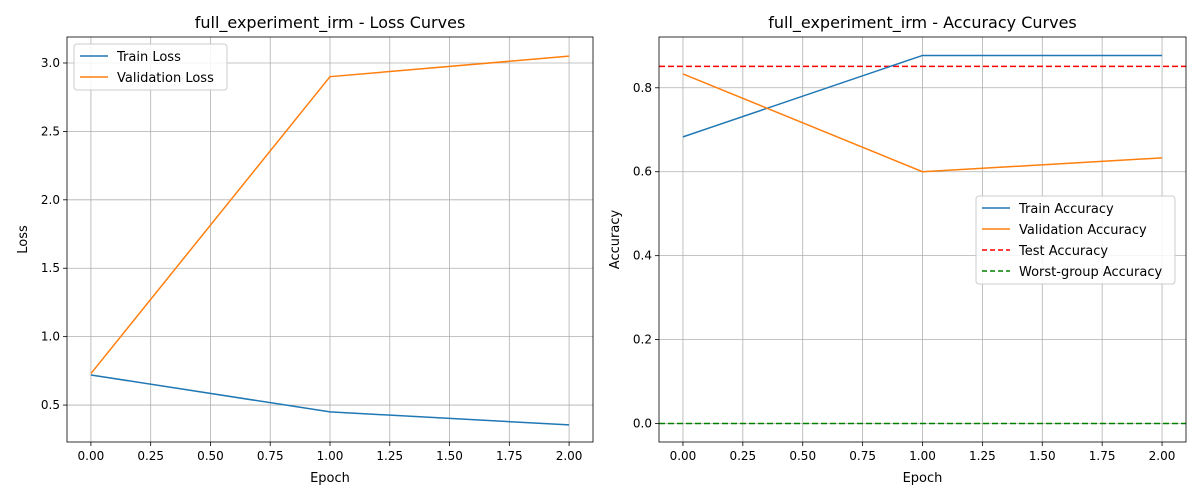 This screenshot has height=500, width=1200. What do you see at coordinates (1090, 272) in the screenshot?
I see `legend-label: Worst-group Accuracy` at bounding box center [1090, 272].